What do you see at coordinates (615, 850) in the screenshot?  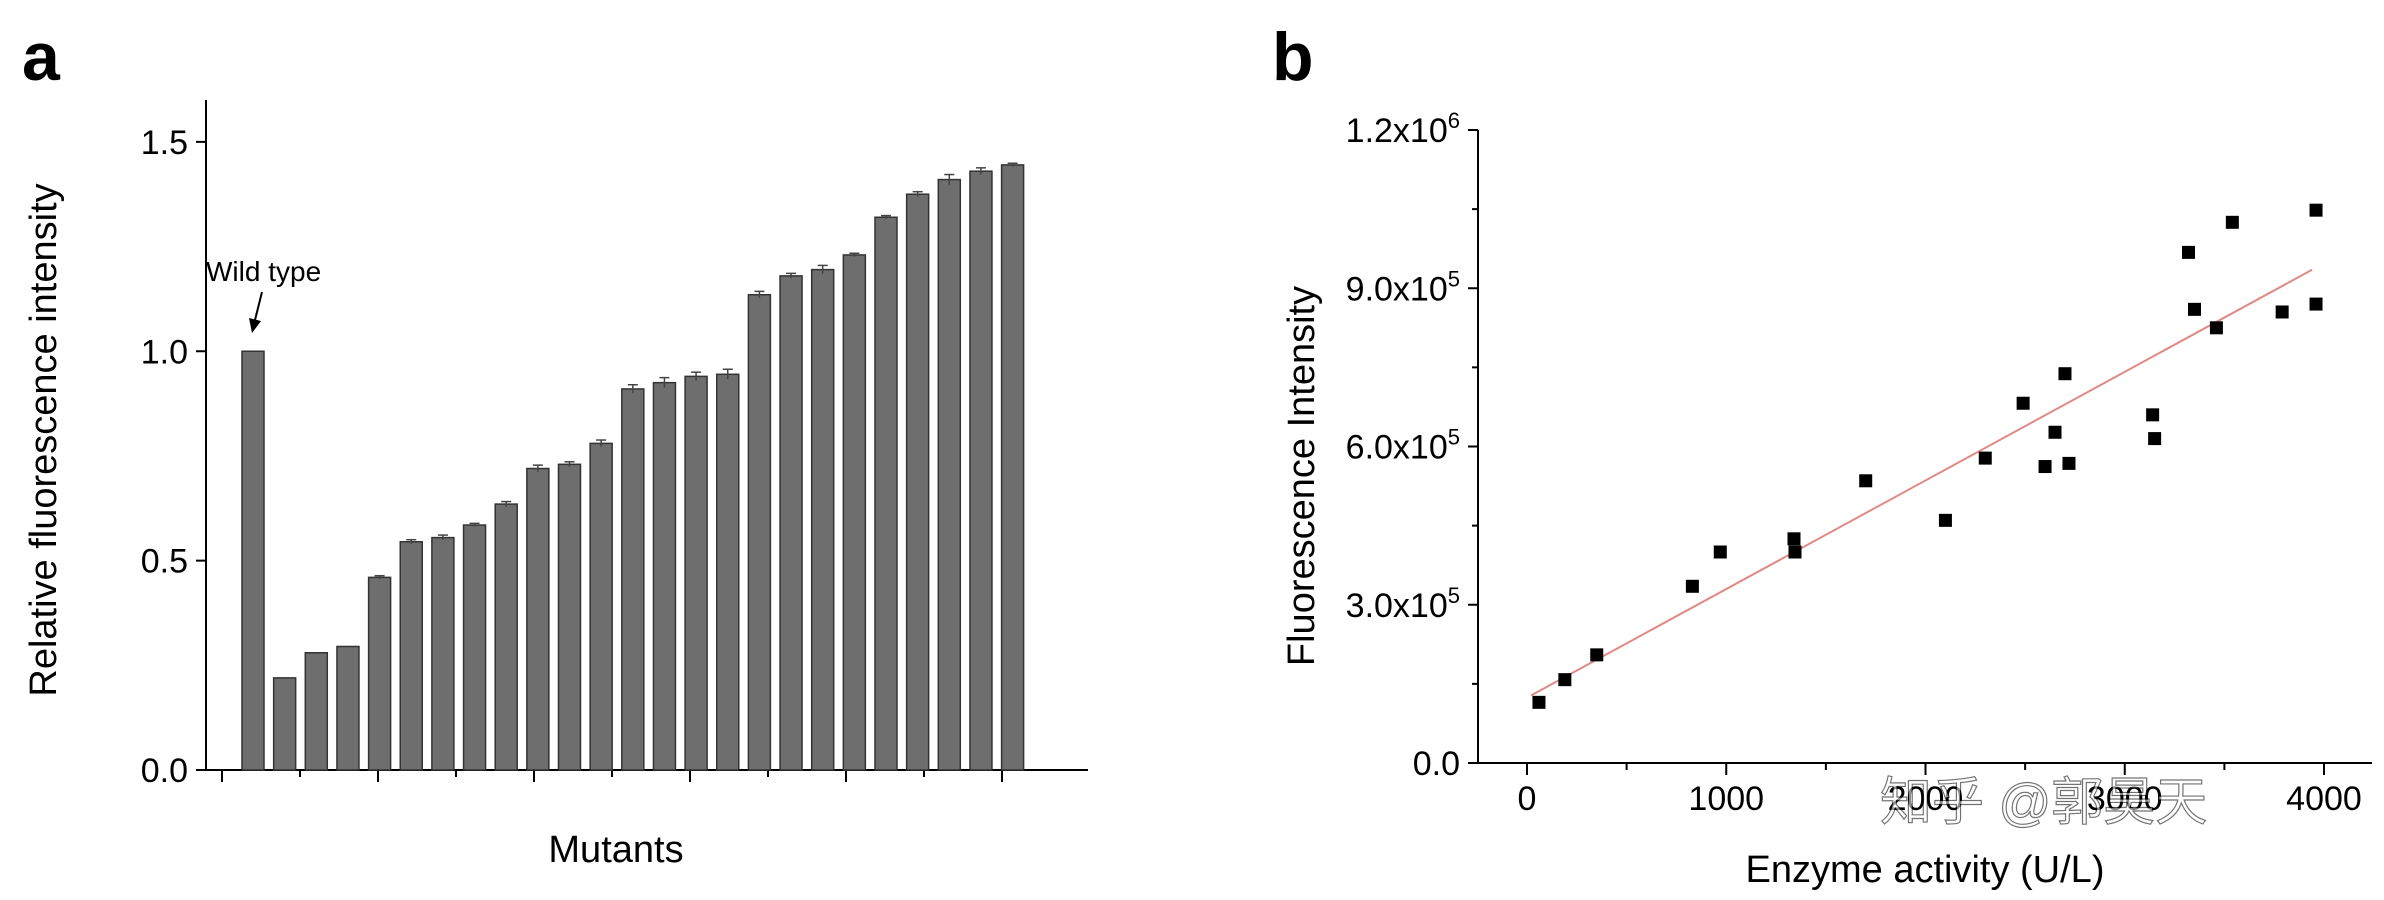 I see `chart-a-x-label: Mutants` at bounding box center [615, 850].